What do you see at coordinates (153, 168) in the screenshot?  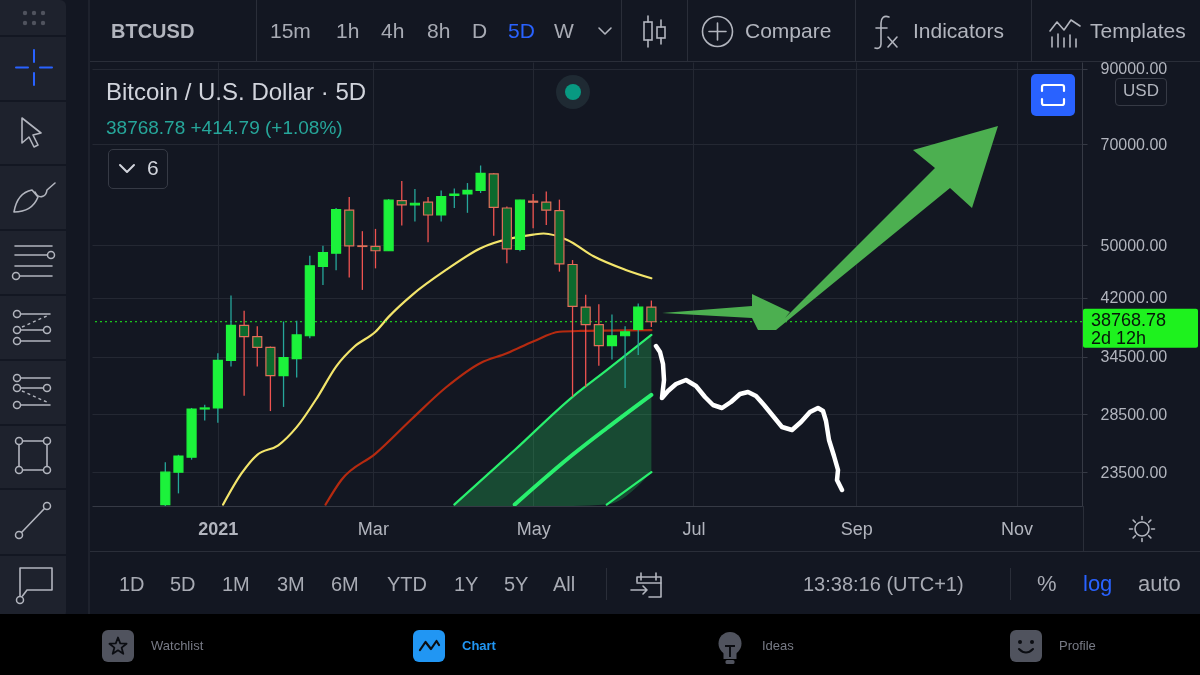 I see `annotation: 6` at bounding box center [153, 168].